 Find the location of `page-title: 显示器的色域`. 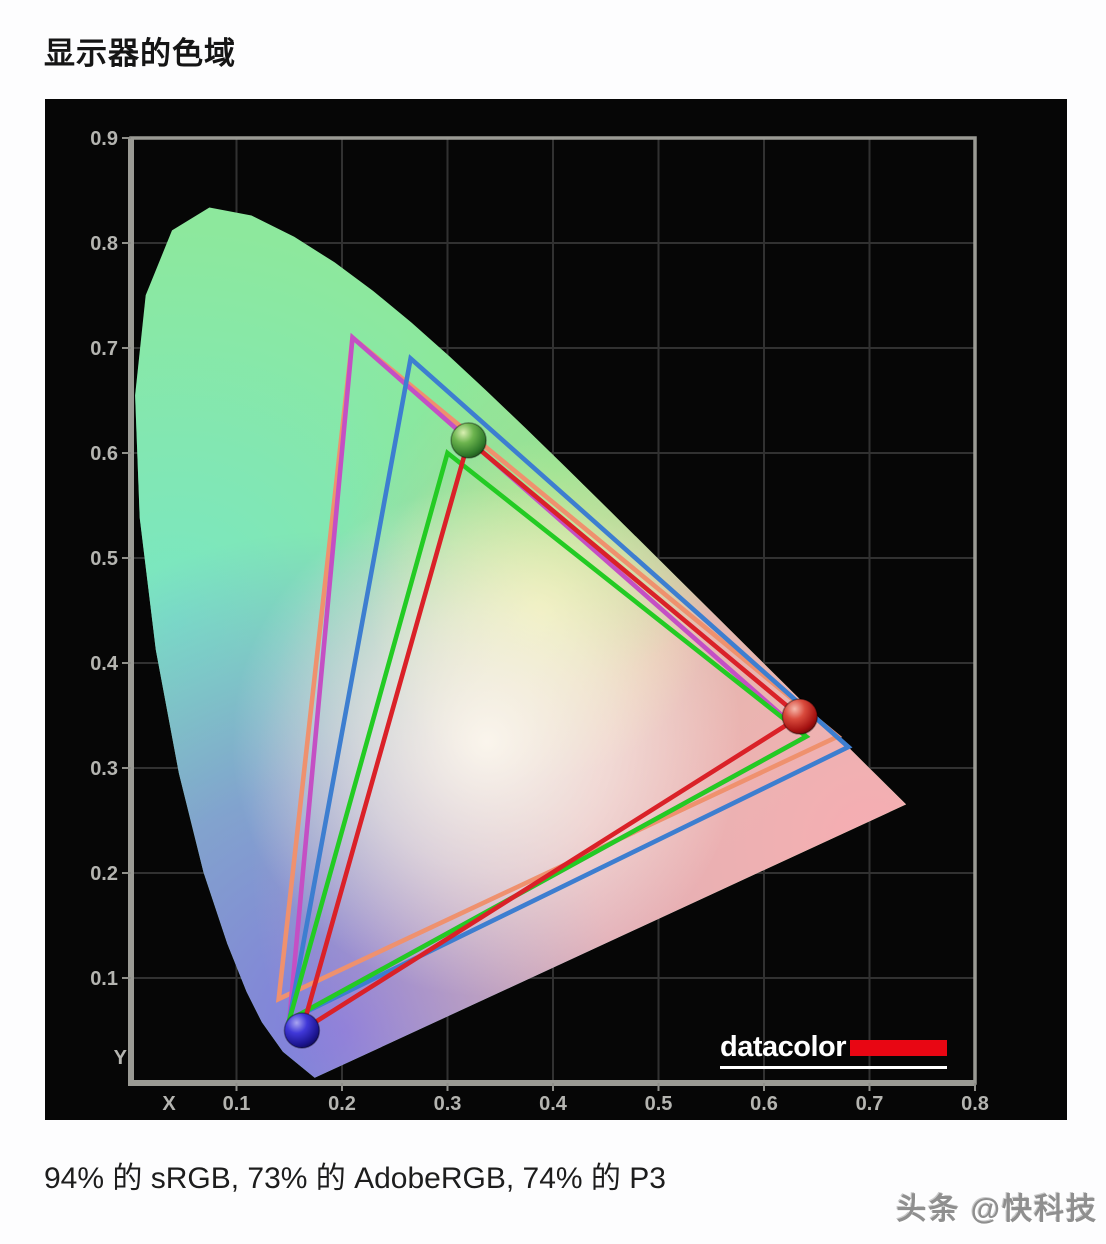

page-title: 显示器的色域 is located at coordinates (140, 53).